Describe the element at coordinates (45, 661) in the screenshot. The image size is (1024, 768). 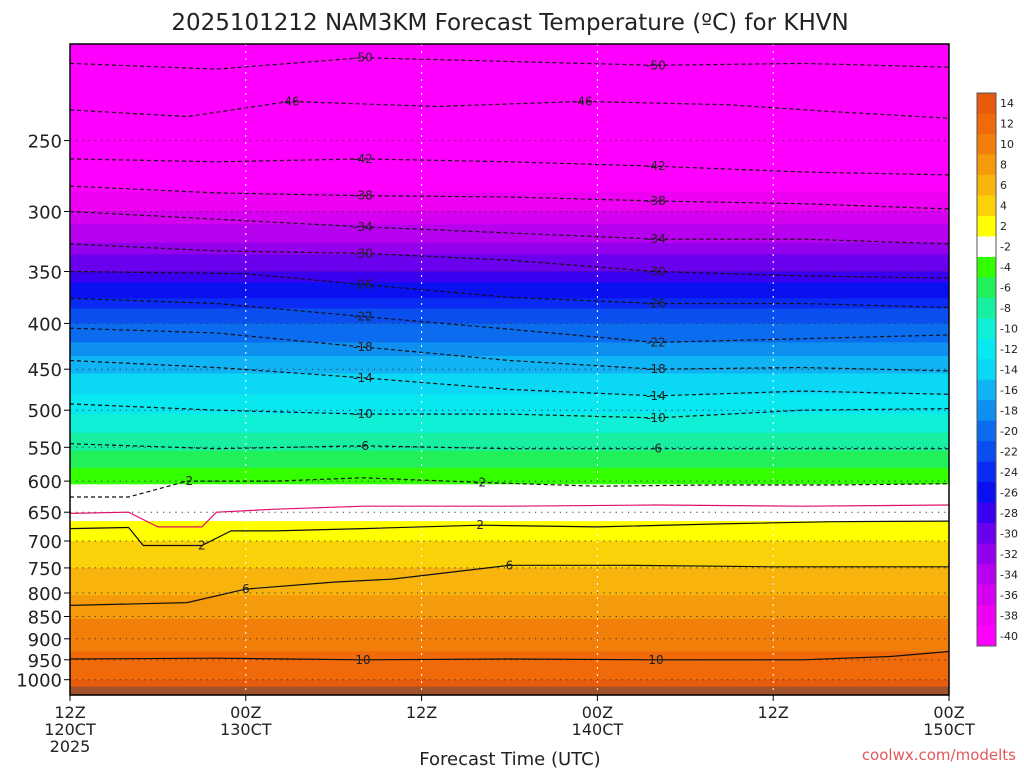
I see `y-tick-label: 950` at that location.